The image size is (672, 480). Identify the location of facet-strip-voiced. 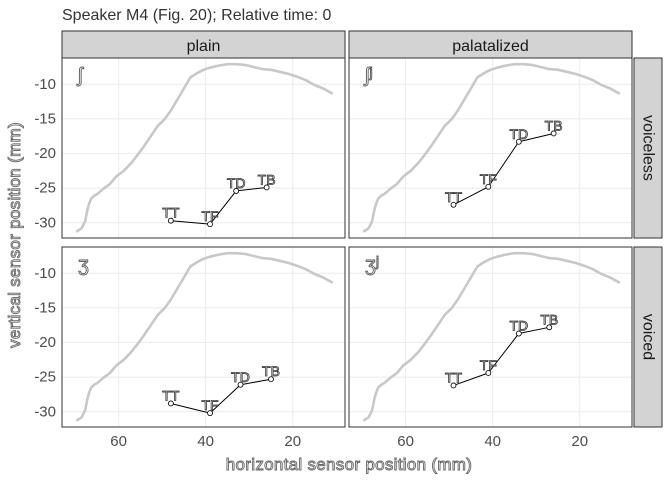
(648, 337).